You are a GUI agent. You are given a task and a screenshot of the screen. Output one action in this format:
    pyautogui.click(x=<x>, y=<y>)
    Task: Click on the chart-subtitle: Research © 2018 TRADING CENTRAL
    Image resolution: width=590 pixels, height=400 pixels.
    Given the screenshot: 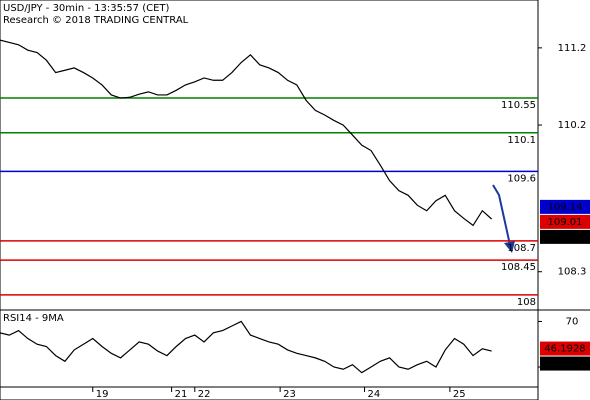 What is the action you would take?
    pyautogui.click(x=96, y=20)
    